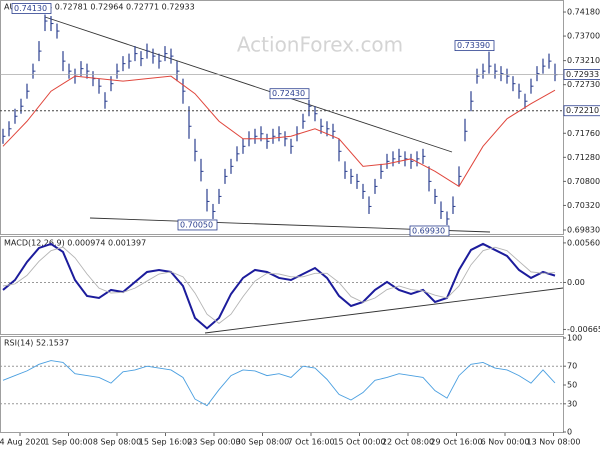  Describe the element at coordinates (408, 442) in the screenshot. I see `x-tick-label: 22 Oct 08:00` at that location.